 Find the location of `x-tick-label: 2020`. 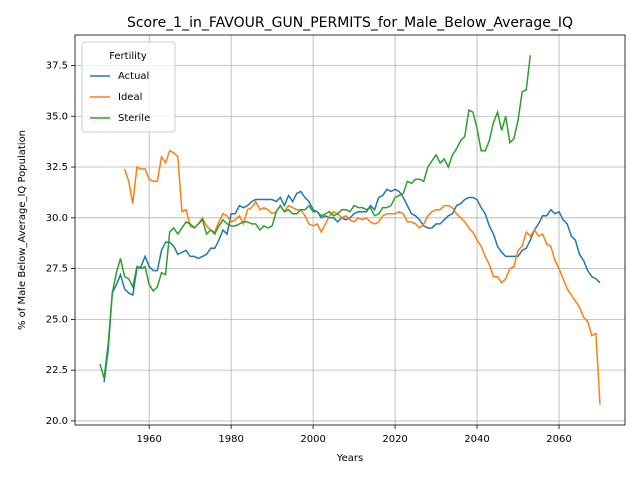

x-tick-label: 2020 is located at coordinates (394, 439).